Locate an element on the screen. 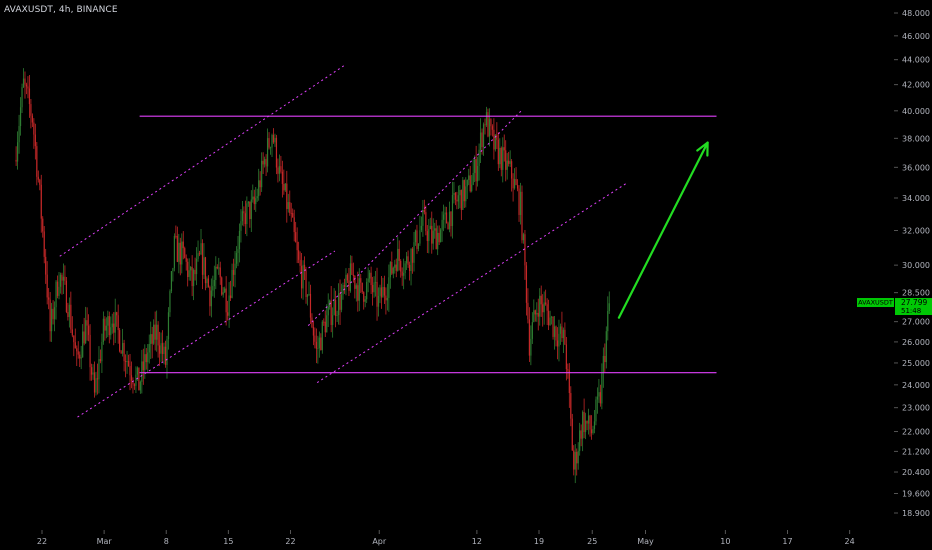 The height and width of the screenshot is (550, 932). time-tick-label: 15 is located at coordinates (228, 541).